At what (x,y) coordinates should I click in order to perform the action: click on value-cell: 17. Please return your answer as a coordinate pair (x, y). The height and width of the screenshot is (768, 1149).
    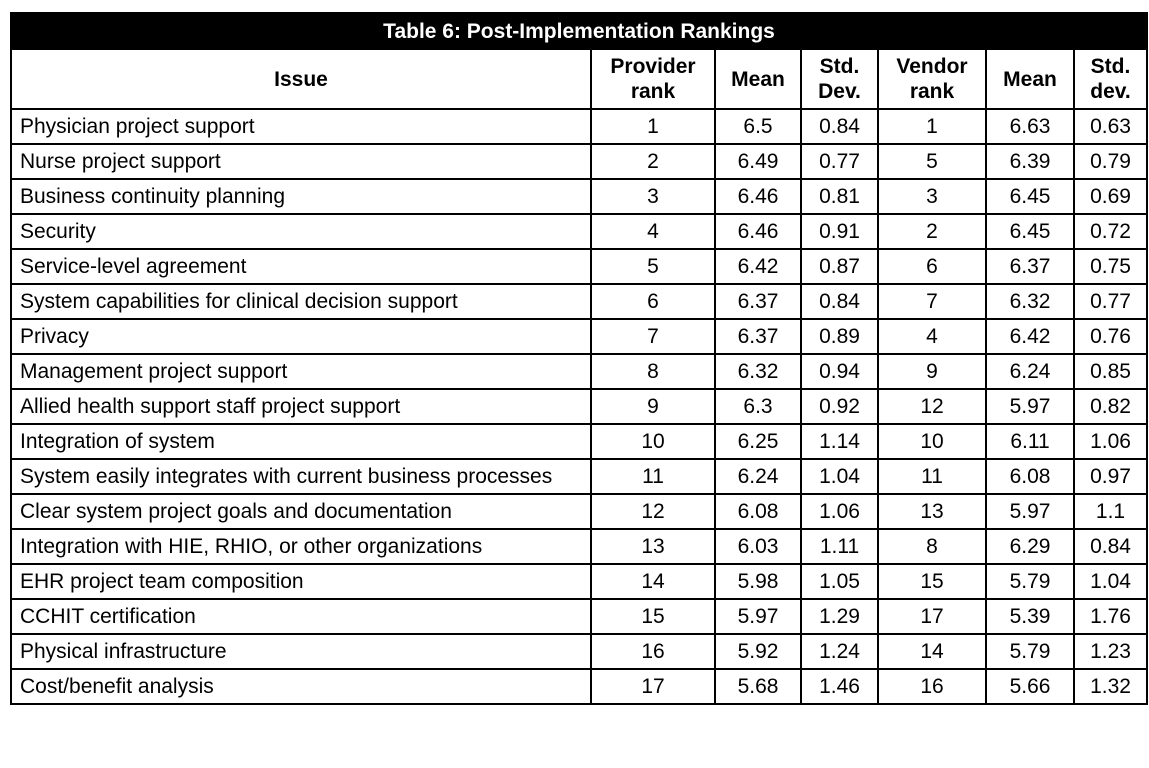
    Looking at the image, I should click on (653, 686).